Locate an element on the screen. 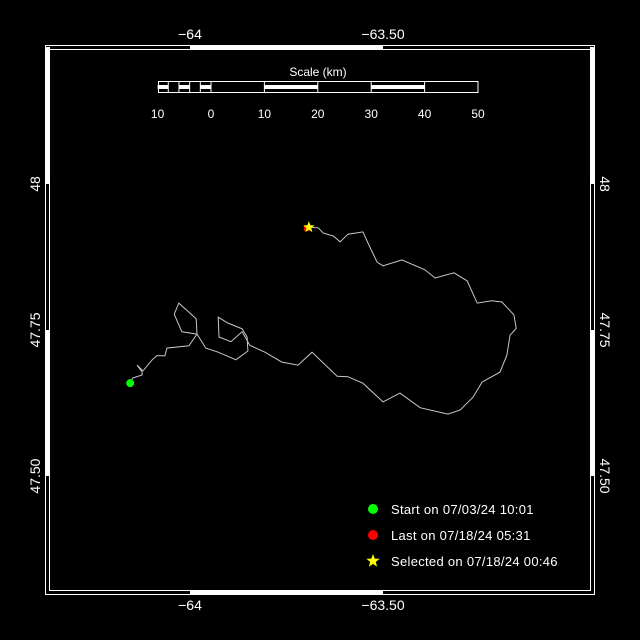 This screenshot has width=640, height=640. legend-last-label: Last on 07/18/24 05:31 is located at coordinates (461, 535).